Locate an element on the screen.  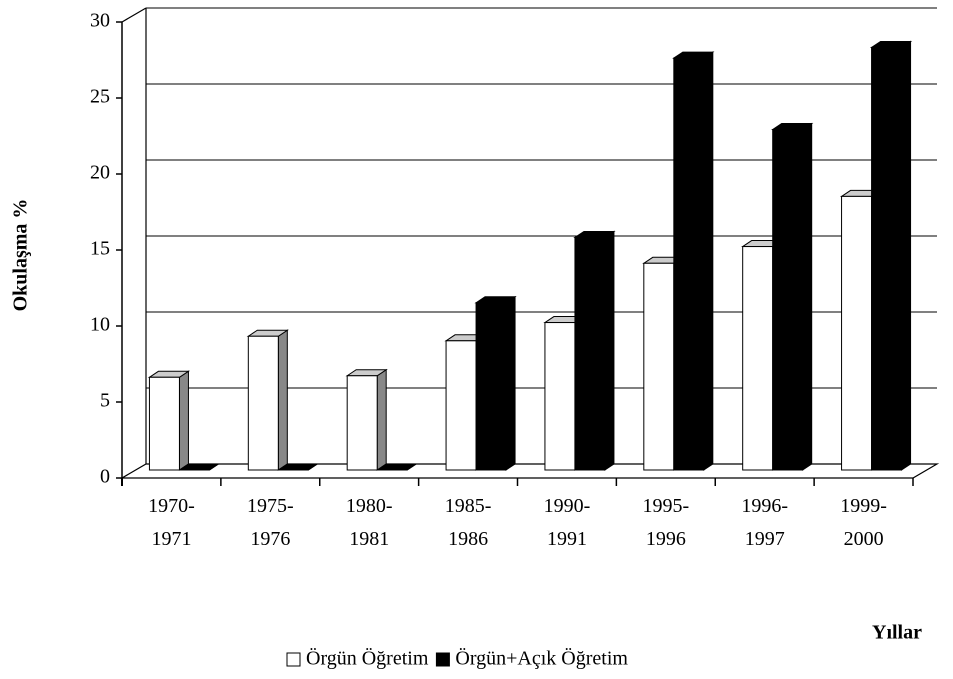
y-tick-label: 5 is located at coordinates (105, 401).